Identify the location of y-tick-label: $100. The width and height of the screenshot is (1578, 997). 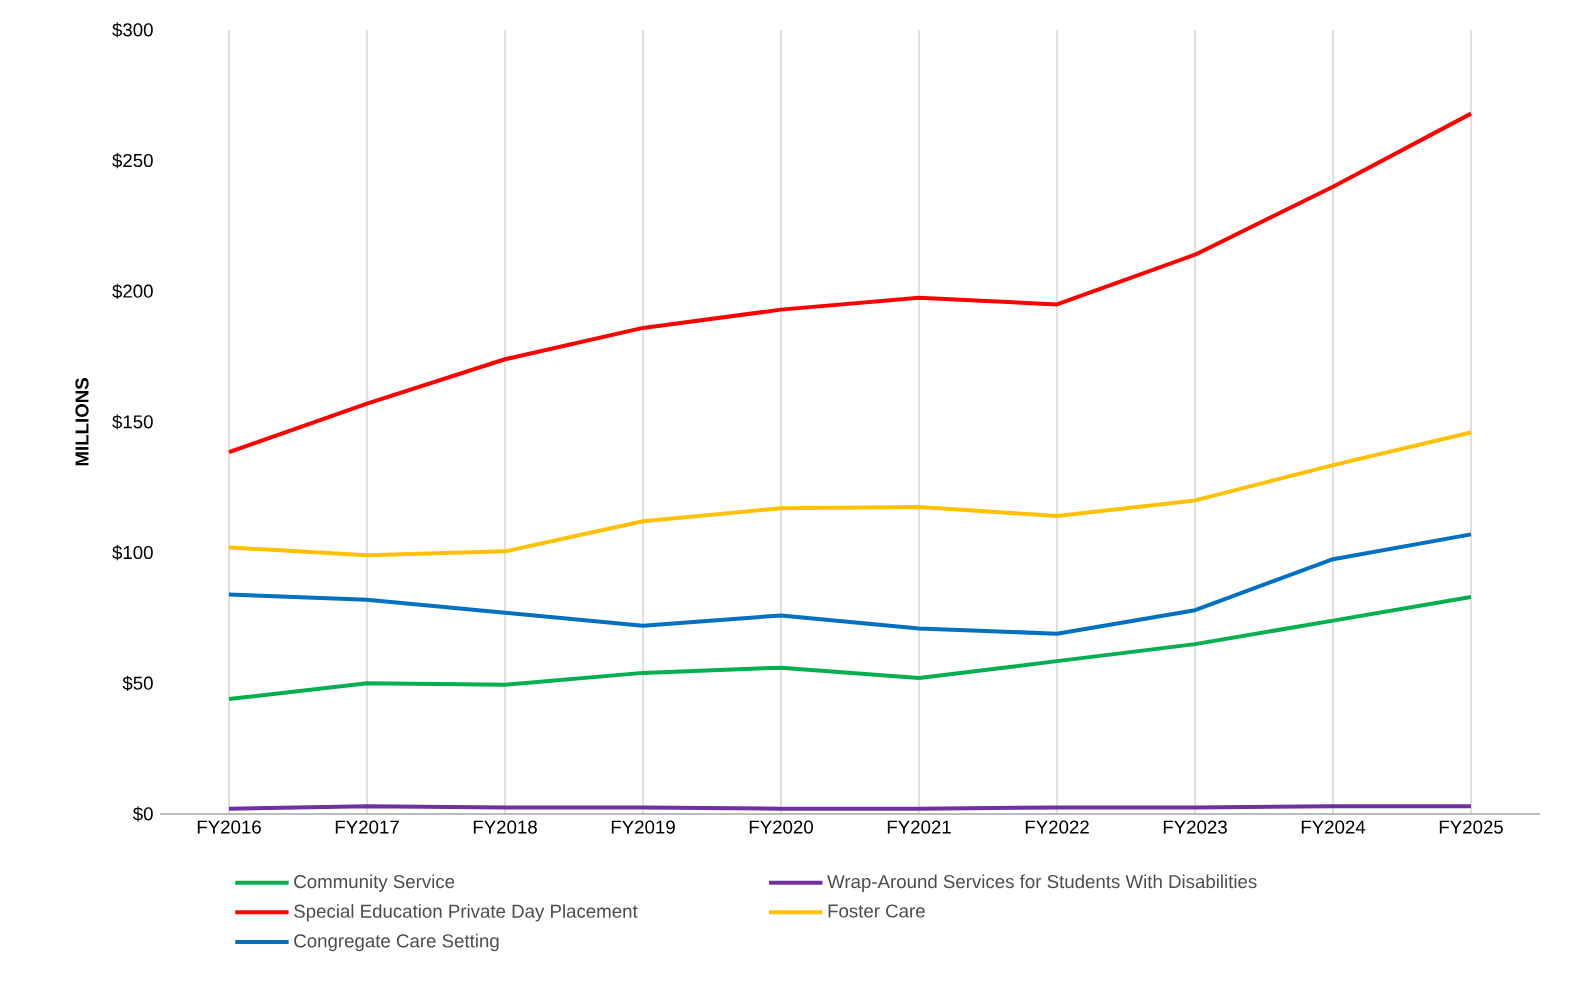
(132, 553).